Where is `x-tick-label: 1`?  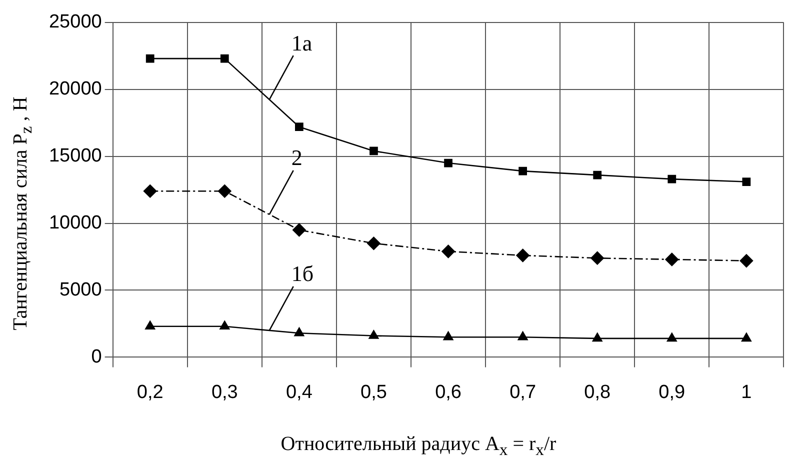 x-tick-label: 1 is located at coordinates (746, 392).